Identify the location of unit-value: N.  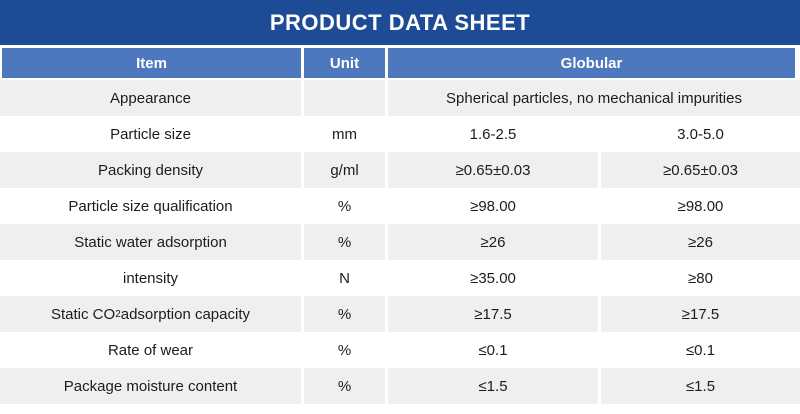
(344, 278).